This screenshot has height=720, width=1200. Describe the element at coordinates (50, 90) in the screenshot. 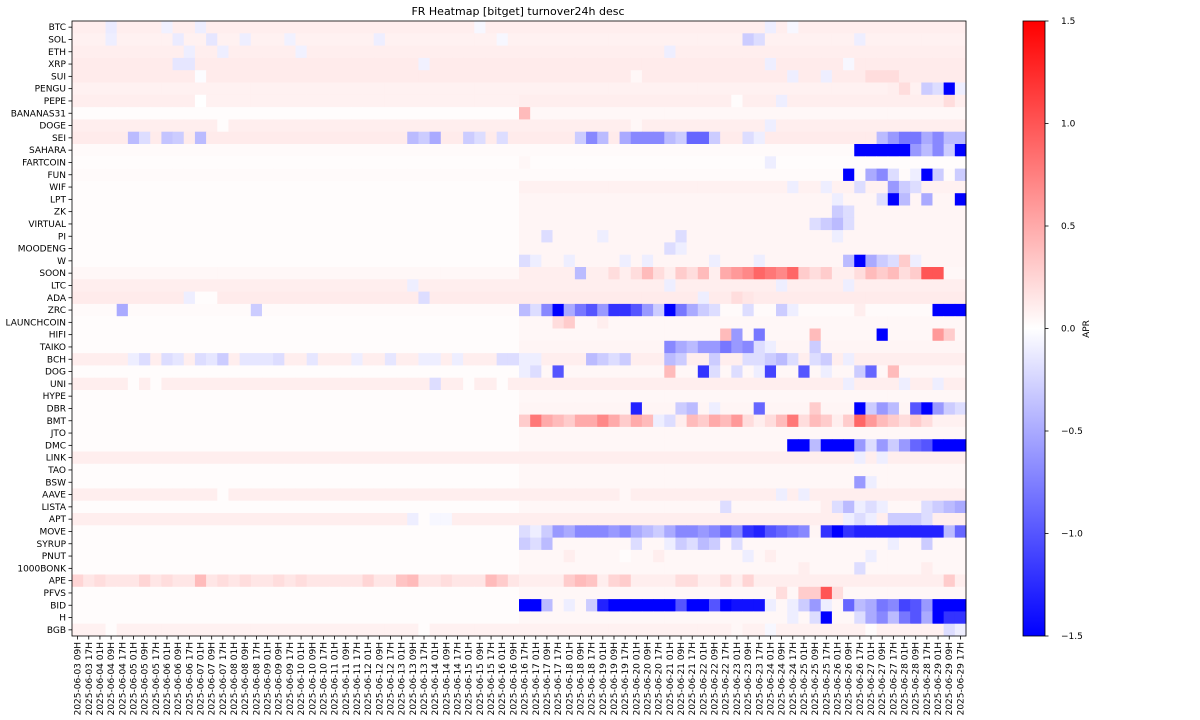

I see `y-tick-label: PENGU` at that location.